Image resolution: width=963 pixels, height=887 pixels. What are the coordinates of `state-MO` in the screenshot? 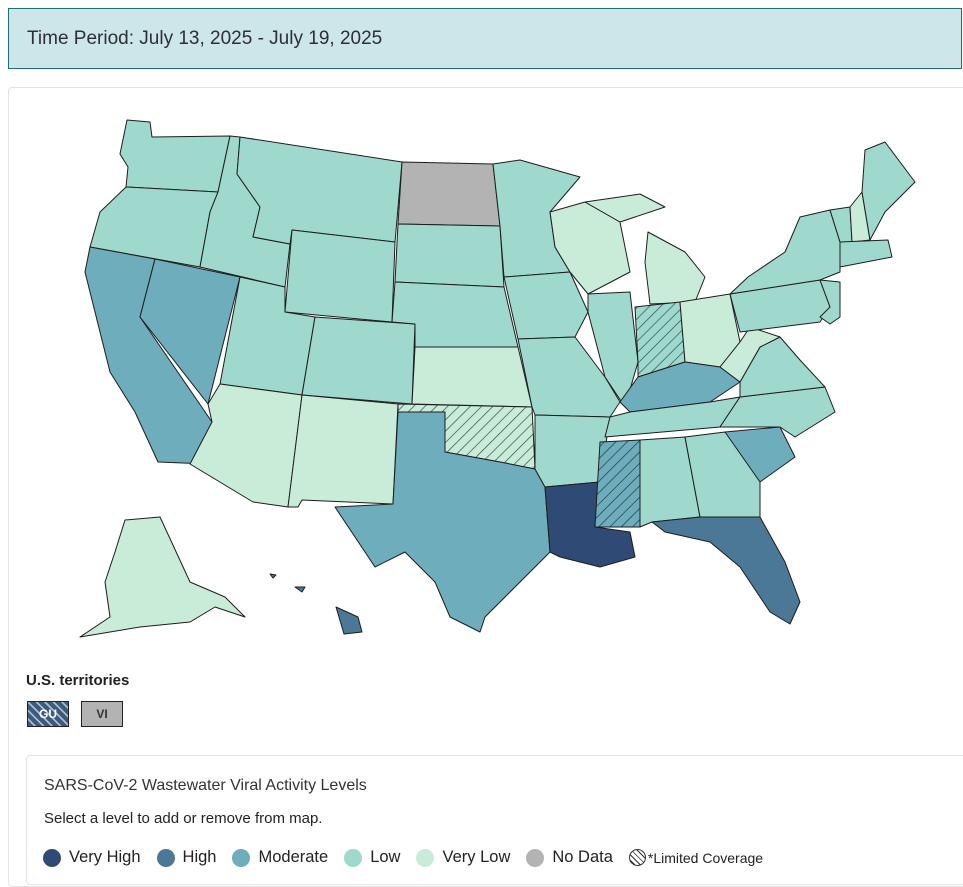 It's located at (569, 377).